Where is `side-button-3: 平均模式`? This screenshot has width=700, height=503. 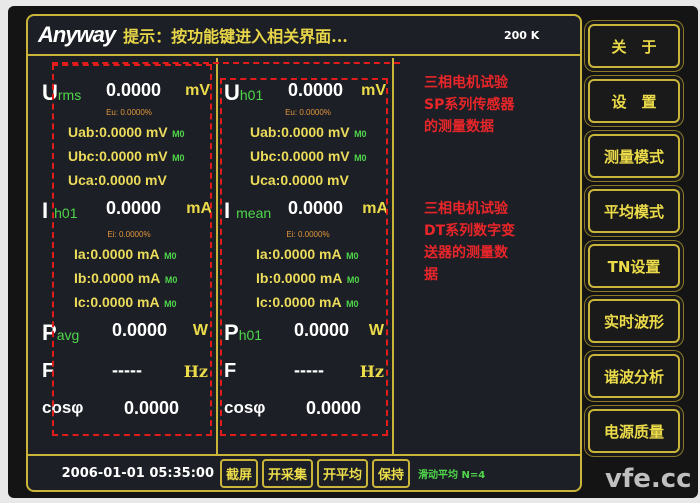
side-button-3: 平均模式 is located at coordinates (634, 211).